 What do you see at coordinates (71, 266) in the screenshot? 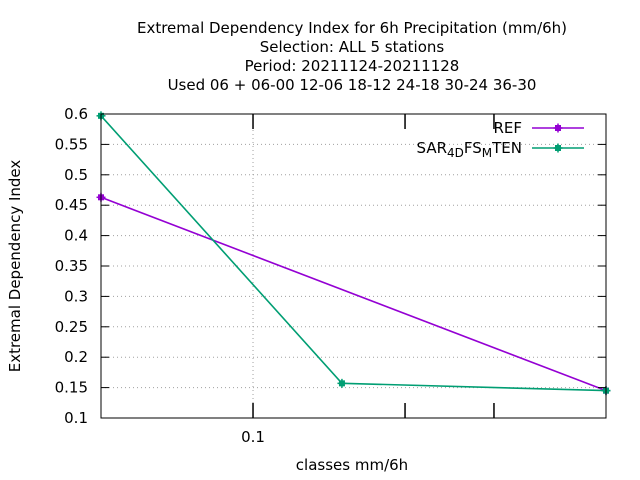
I see `y-tick-label: 0.35` at bounding box center [71, 266].